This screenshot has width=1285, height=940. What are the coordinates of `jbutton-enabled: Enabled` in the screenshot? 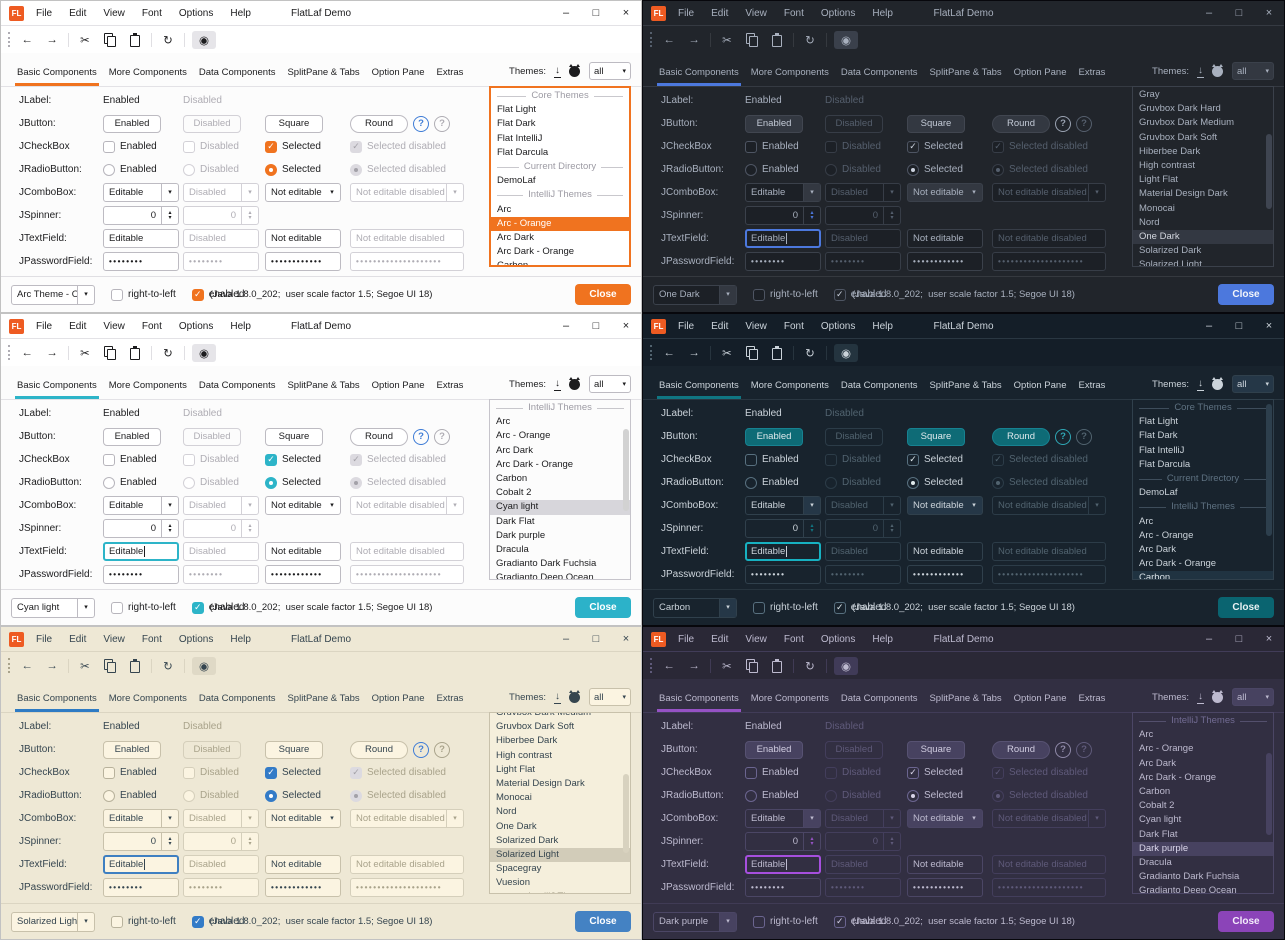 It's located at (132, 436).